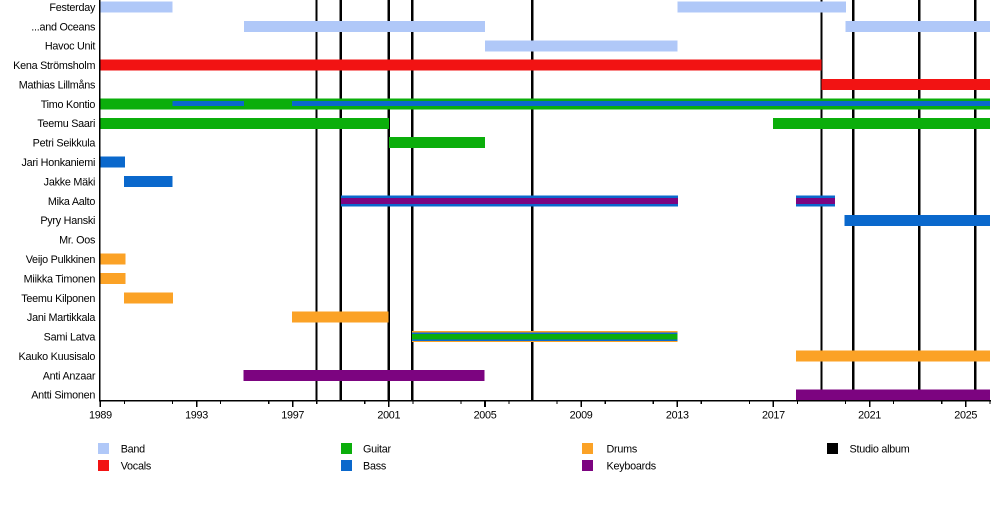 The height and width of the screenshot is (525, 1000). I want to click on svg-text: Jani Martikkala, so click(61, 318).